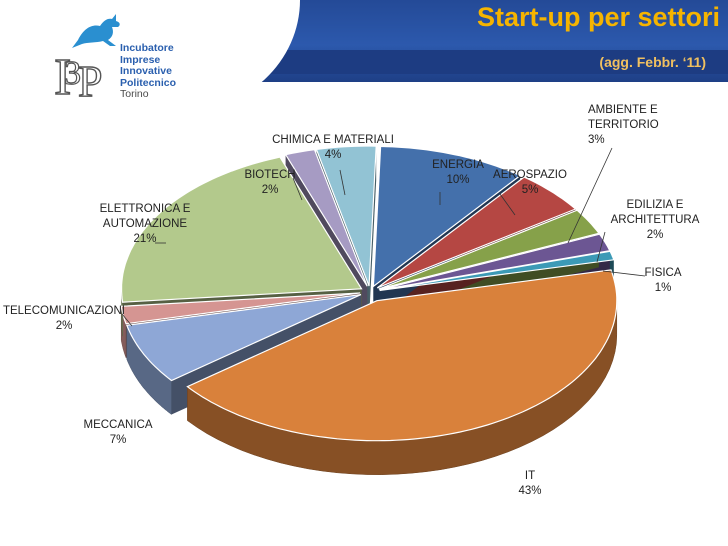 The image size is (728, 546). Describe the element at coordinates (530, 182) in the screenshot. I see `slice-label: AEROSPAZIO 5%` at that location.